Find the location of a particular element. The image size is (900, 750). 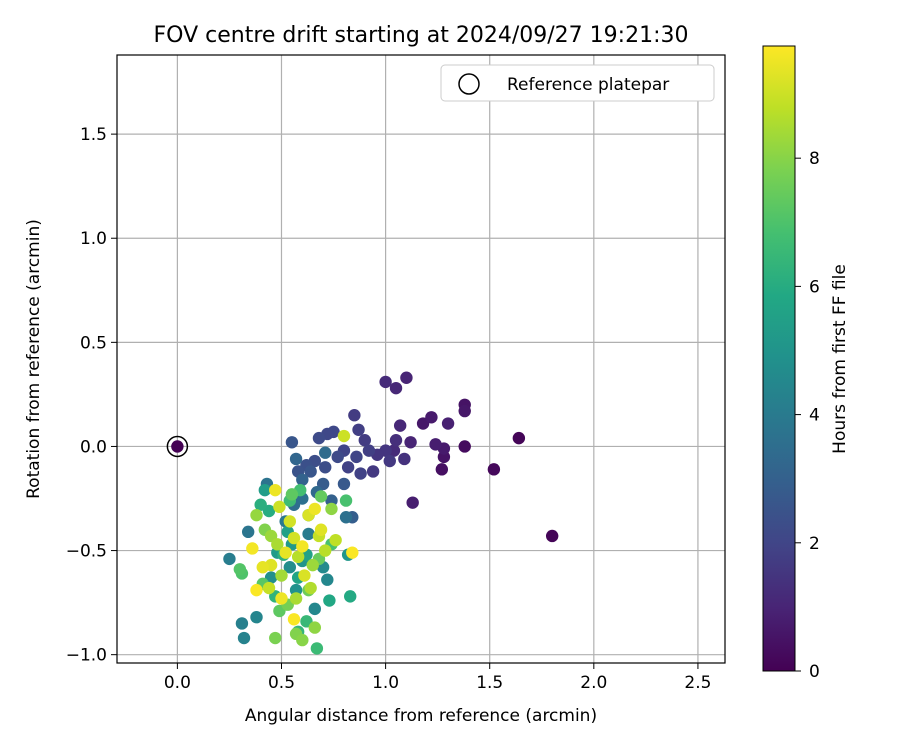

x-tick-label: 1.5 is located at coordinates (489, 683).